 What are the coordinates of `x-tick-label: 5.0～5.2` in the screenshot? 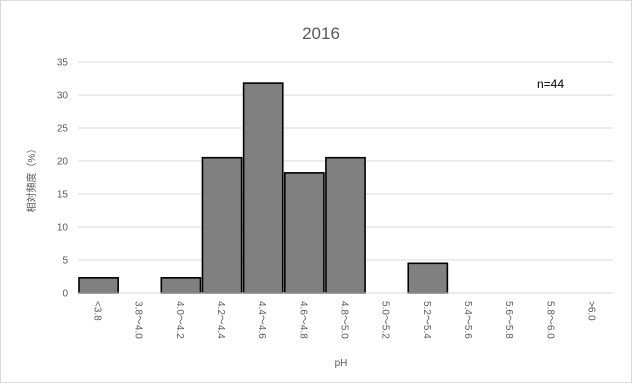 It's located at (385, 320).